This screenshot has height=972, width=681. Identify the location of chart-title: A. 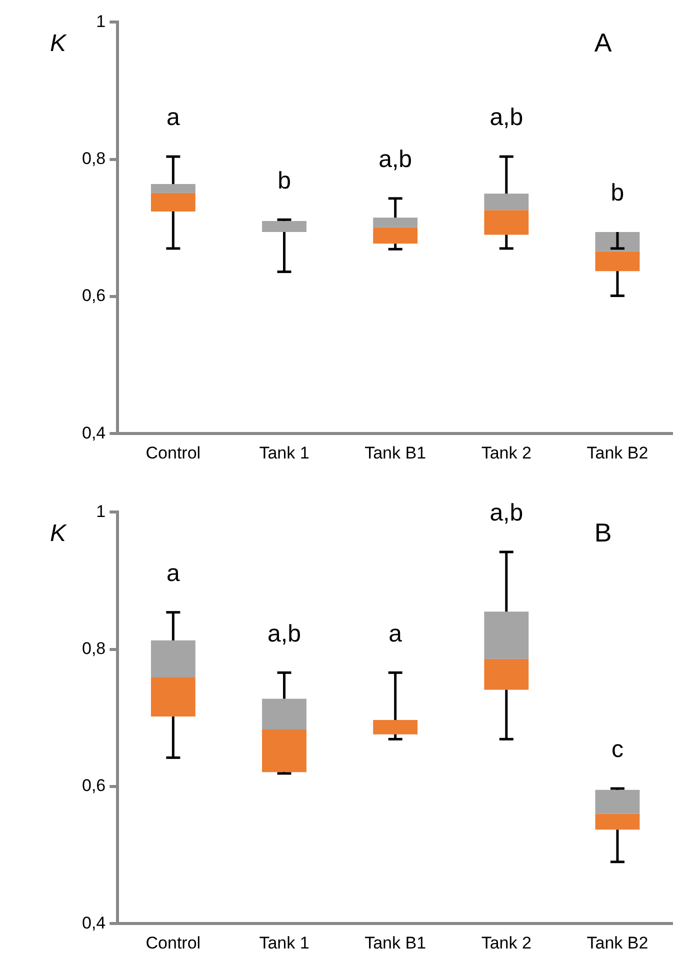
(603, 42).